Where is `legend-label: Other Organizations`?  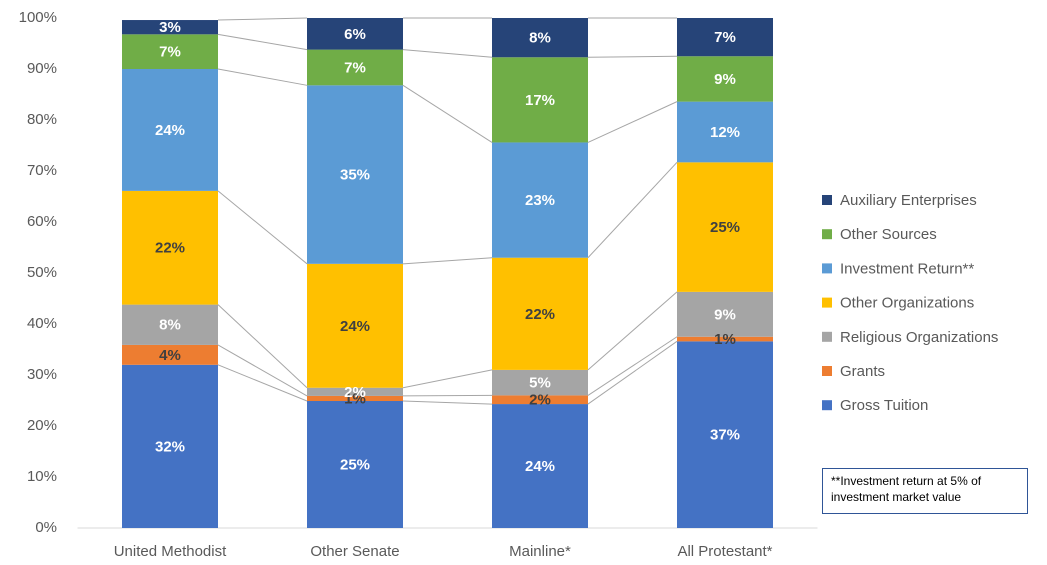
legend-label: Other Organizations is located at coordinates (907, 303).